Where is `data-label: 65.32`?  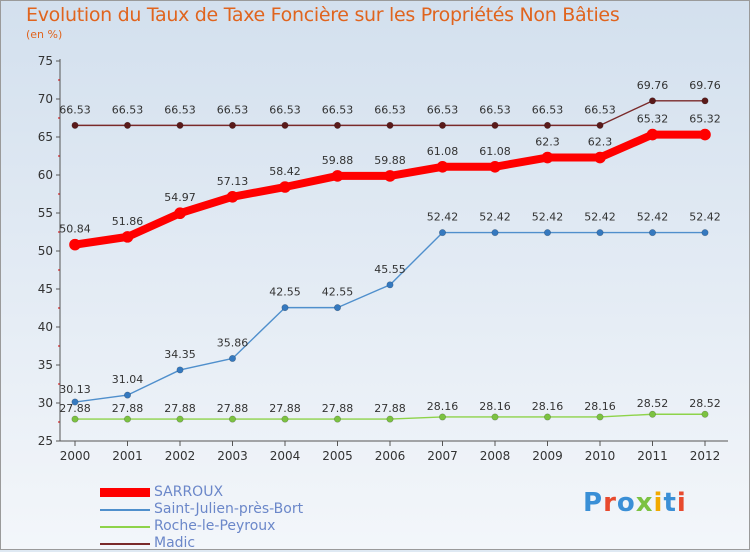
data-label: 65.32 is located at coordinates (653, 119).